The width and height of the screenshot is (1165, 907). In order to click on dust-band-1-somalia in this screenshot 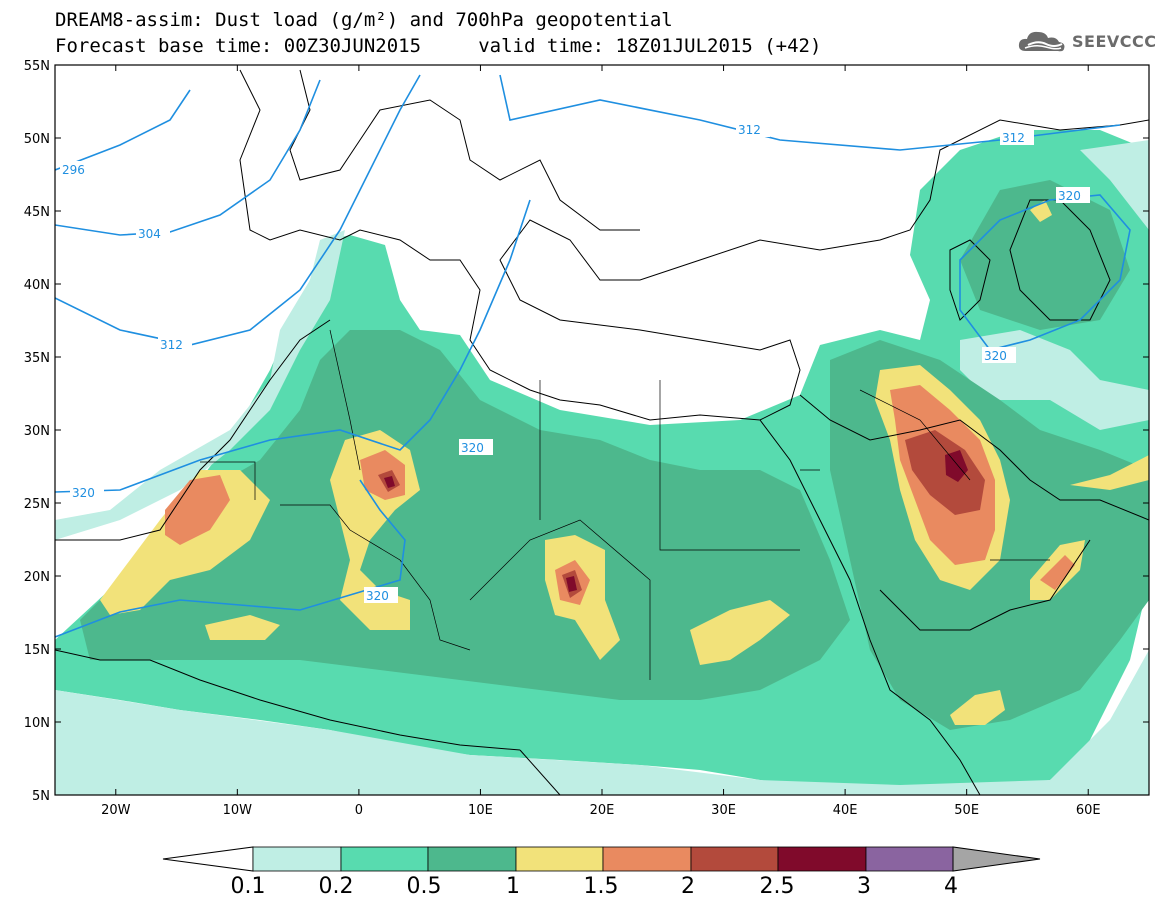, I will do `click(977, 707)`.